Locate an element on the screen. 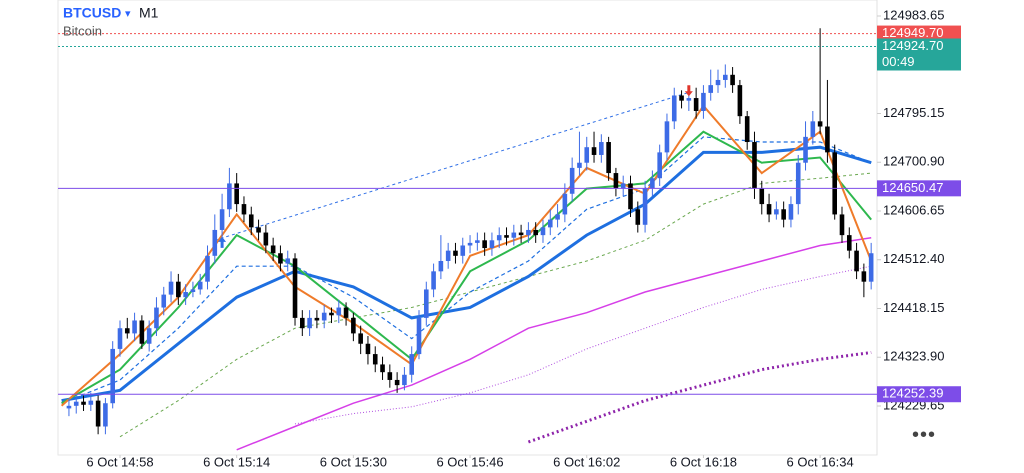 Image resolution: width=1024 pixels, height=473 pixels. price-label: 124252.39 is located at coordinates (912, 393).